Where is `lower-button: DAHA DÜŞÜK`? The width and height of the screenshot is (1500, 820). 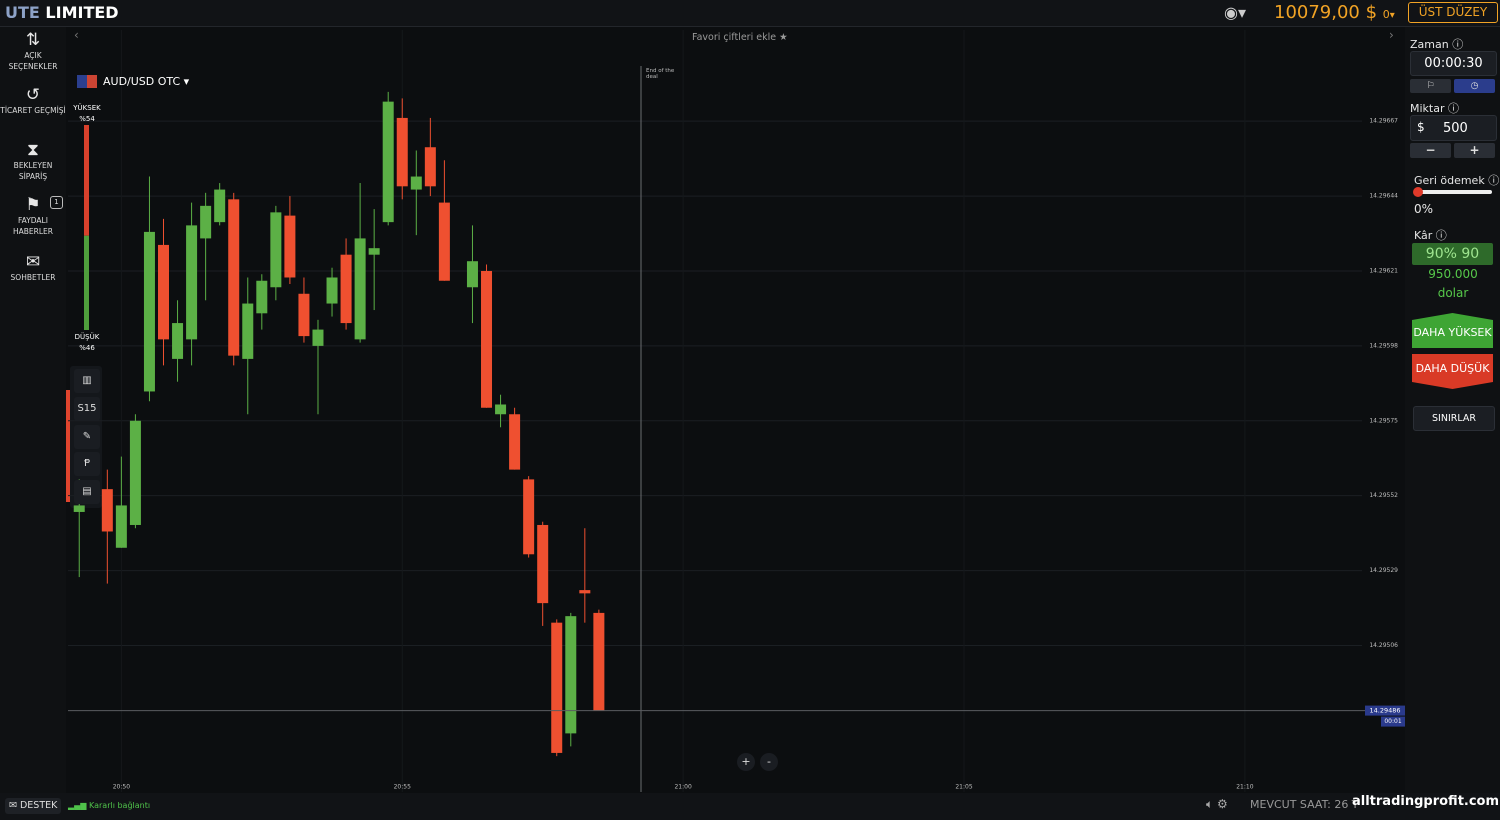
lower-button: DAHA DÜŞÜK is located at coordinates (1452, 371).